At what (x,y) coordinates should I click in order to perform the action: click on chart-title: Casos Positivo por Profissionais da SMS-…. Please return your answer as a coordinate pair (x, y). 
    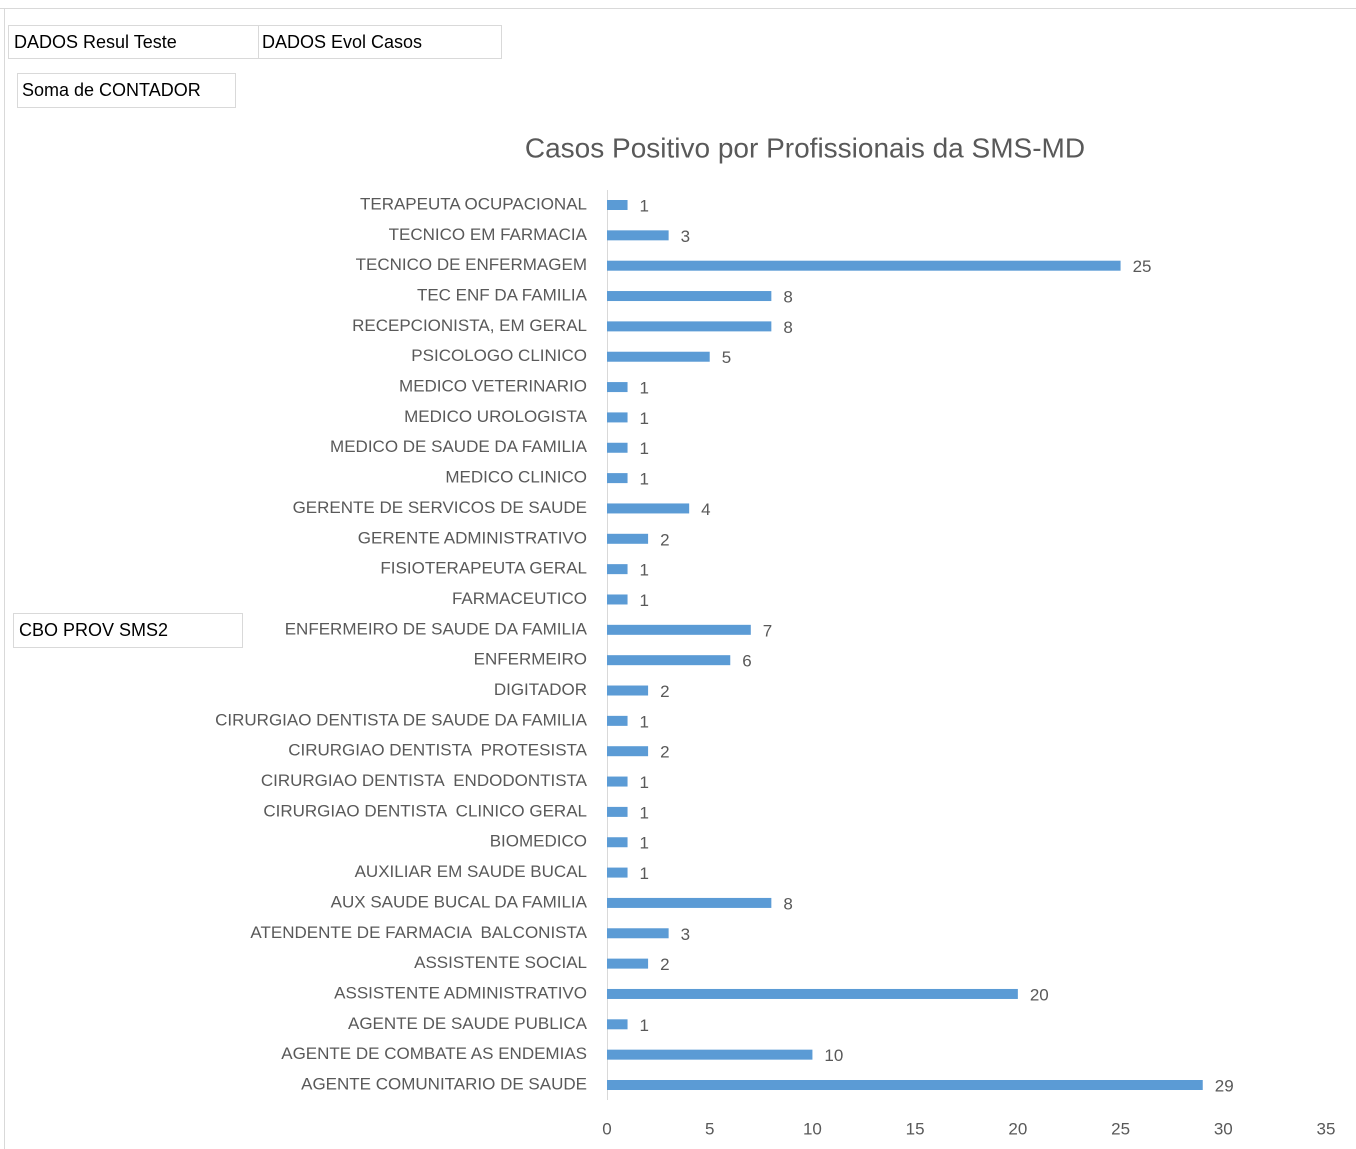
    Looking at the image, I should click on (805, 147).